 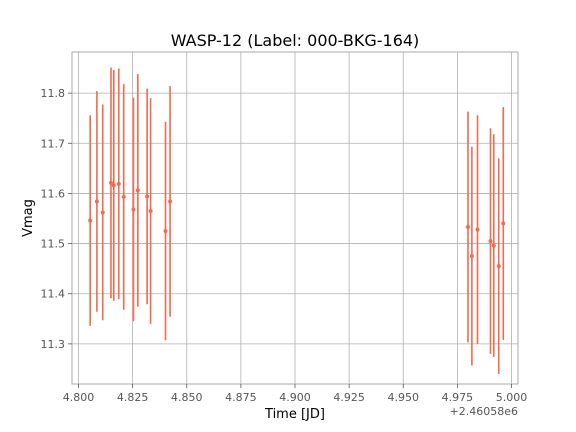 I want to click on x-tick-label: 5.000, so click(x=512, y=397).